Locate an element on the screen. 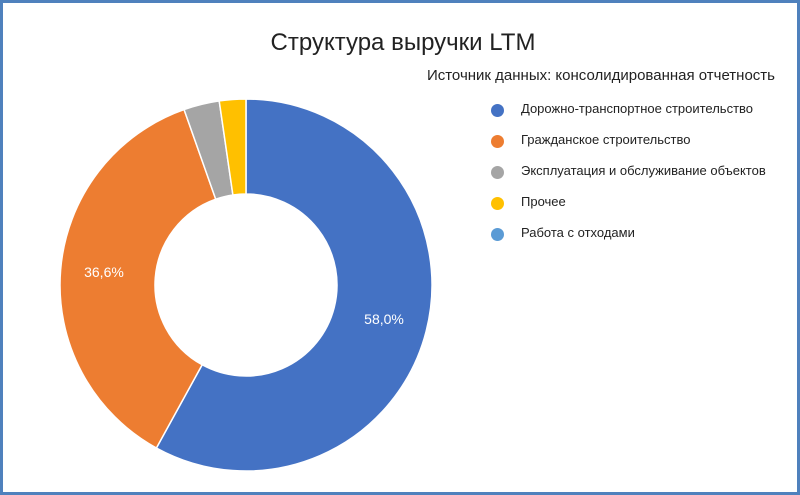 This screenshot has height=495, width=800. legend-label: Дорожно-транспортное строительство is located at coordinates (637, 108).